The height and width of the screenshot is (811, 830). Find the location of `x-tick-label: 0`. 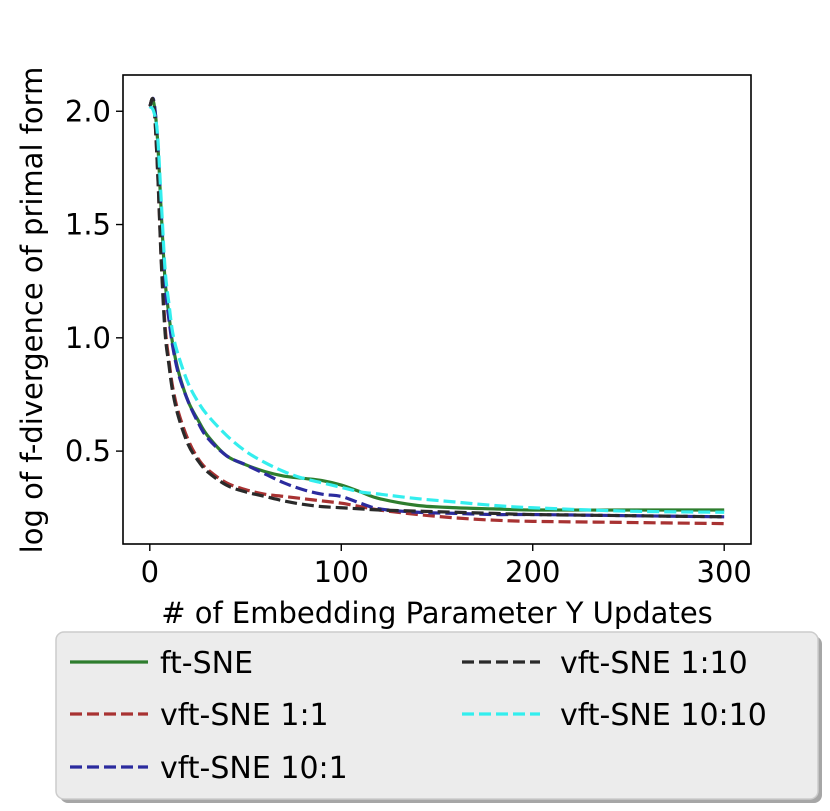

x-tick-label: 0 is located at coordinates (150, 572).